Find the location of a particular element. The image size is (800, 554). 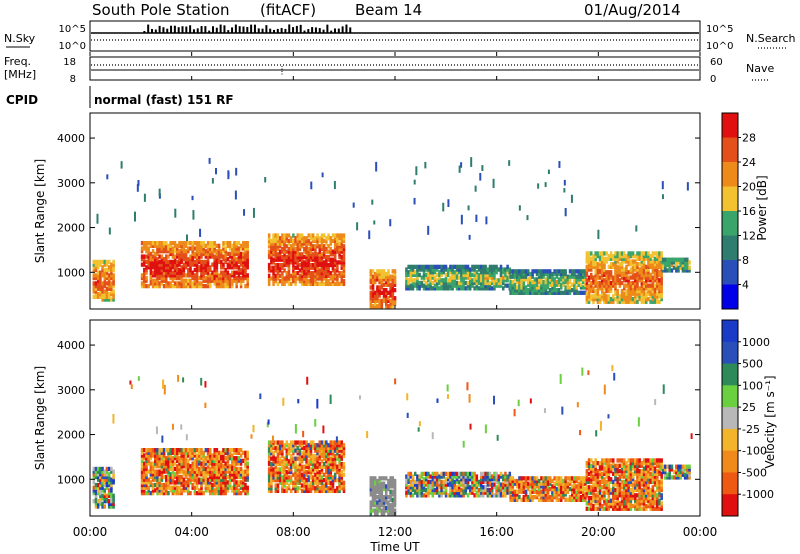

colorbar-tick-label: 4 is located at coordinates (745, 285).